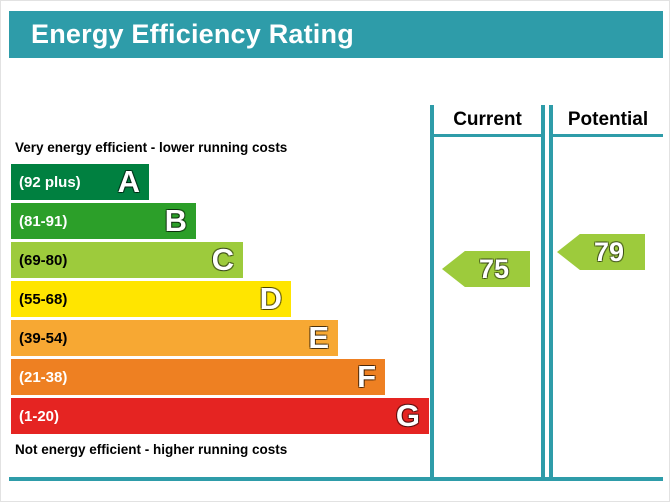 Image resolution: width=670 pixels, height=502 pixels. I want to click on band-letter: C, so click(222, 259).